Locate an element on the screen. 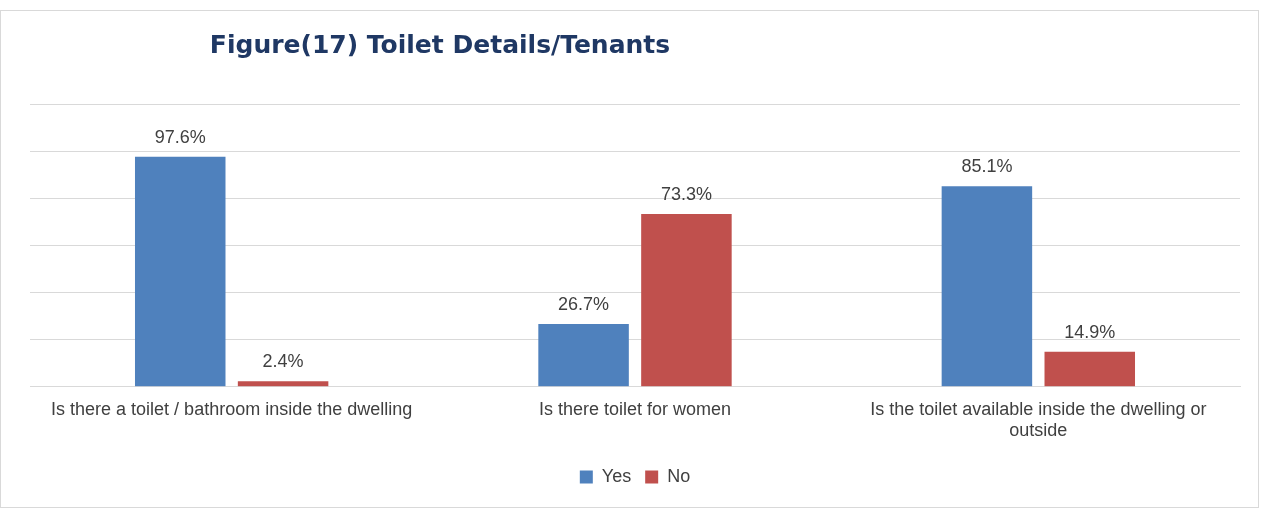 The width and height of the screenshot is (1262, 510). x-tick-label: Is the toilet available inside the dwelling or outside is located at coordinates (1038, 419).